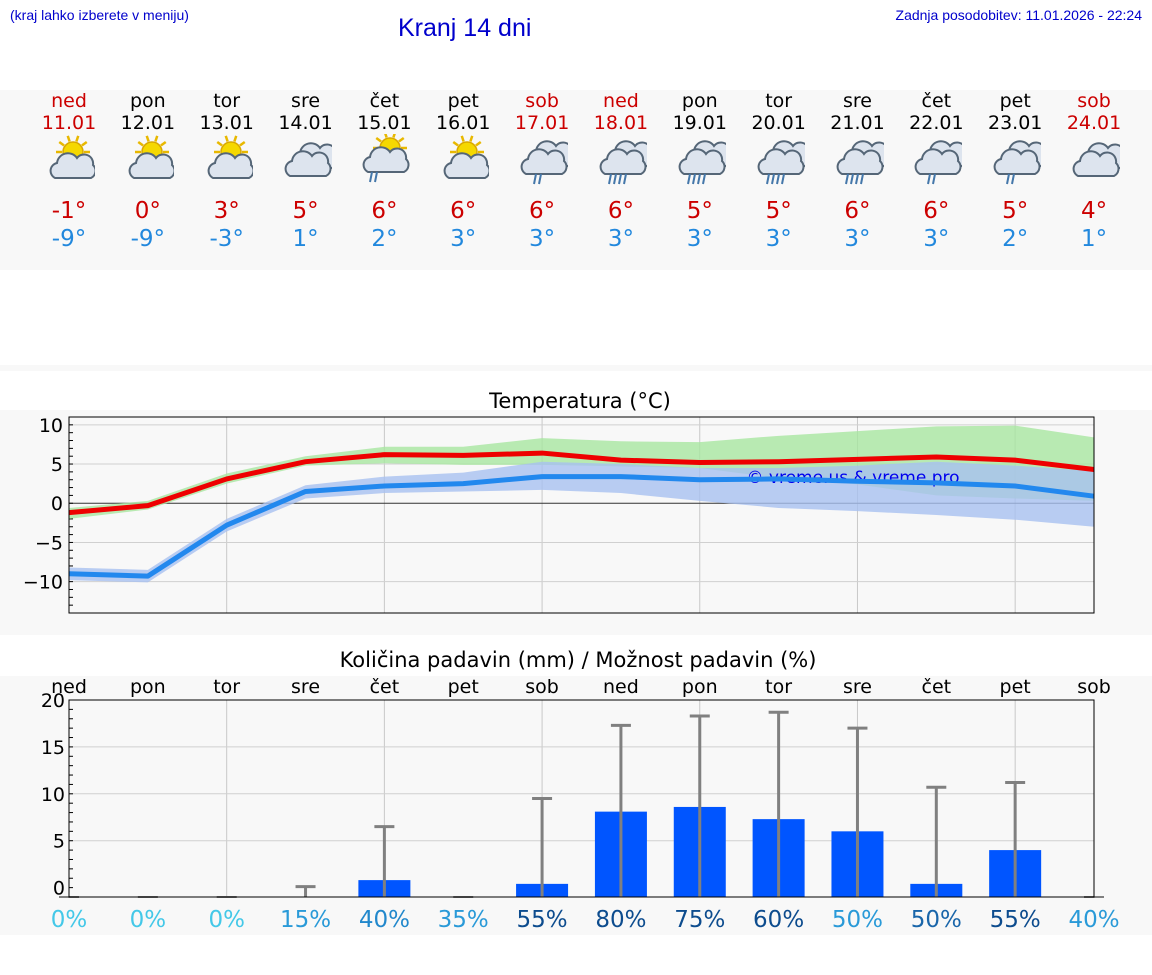  Describe the element at coordinates (386, 158) in the screenshot. I see `sun-cloud-light-rain-icon` at that location.